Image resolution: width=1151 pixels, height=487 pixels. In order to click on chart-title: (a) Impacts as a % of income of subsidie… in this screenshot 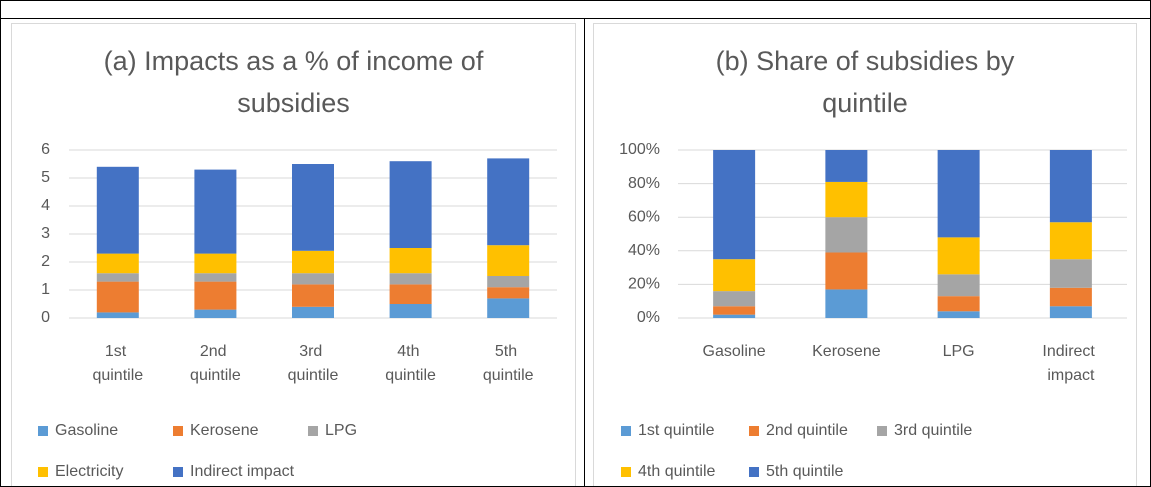, I will do `click(293, 82)`.